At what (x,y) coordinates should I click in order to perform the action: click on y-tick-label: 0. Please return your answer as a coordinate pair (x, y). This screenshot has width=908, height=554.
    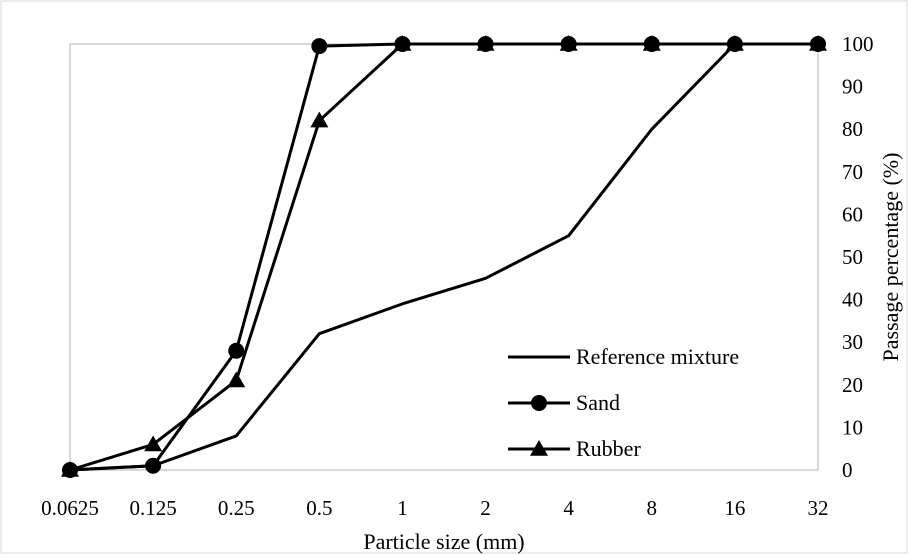
    Looking at the image, I should click on (847, 470).